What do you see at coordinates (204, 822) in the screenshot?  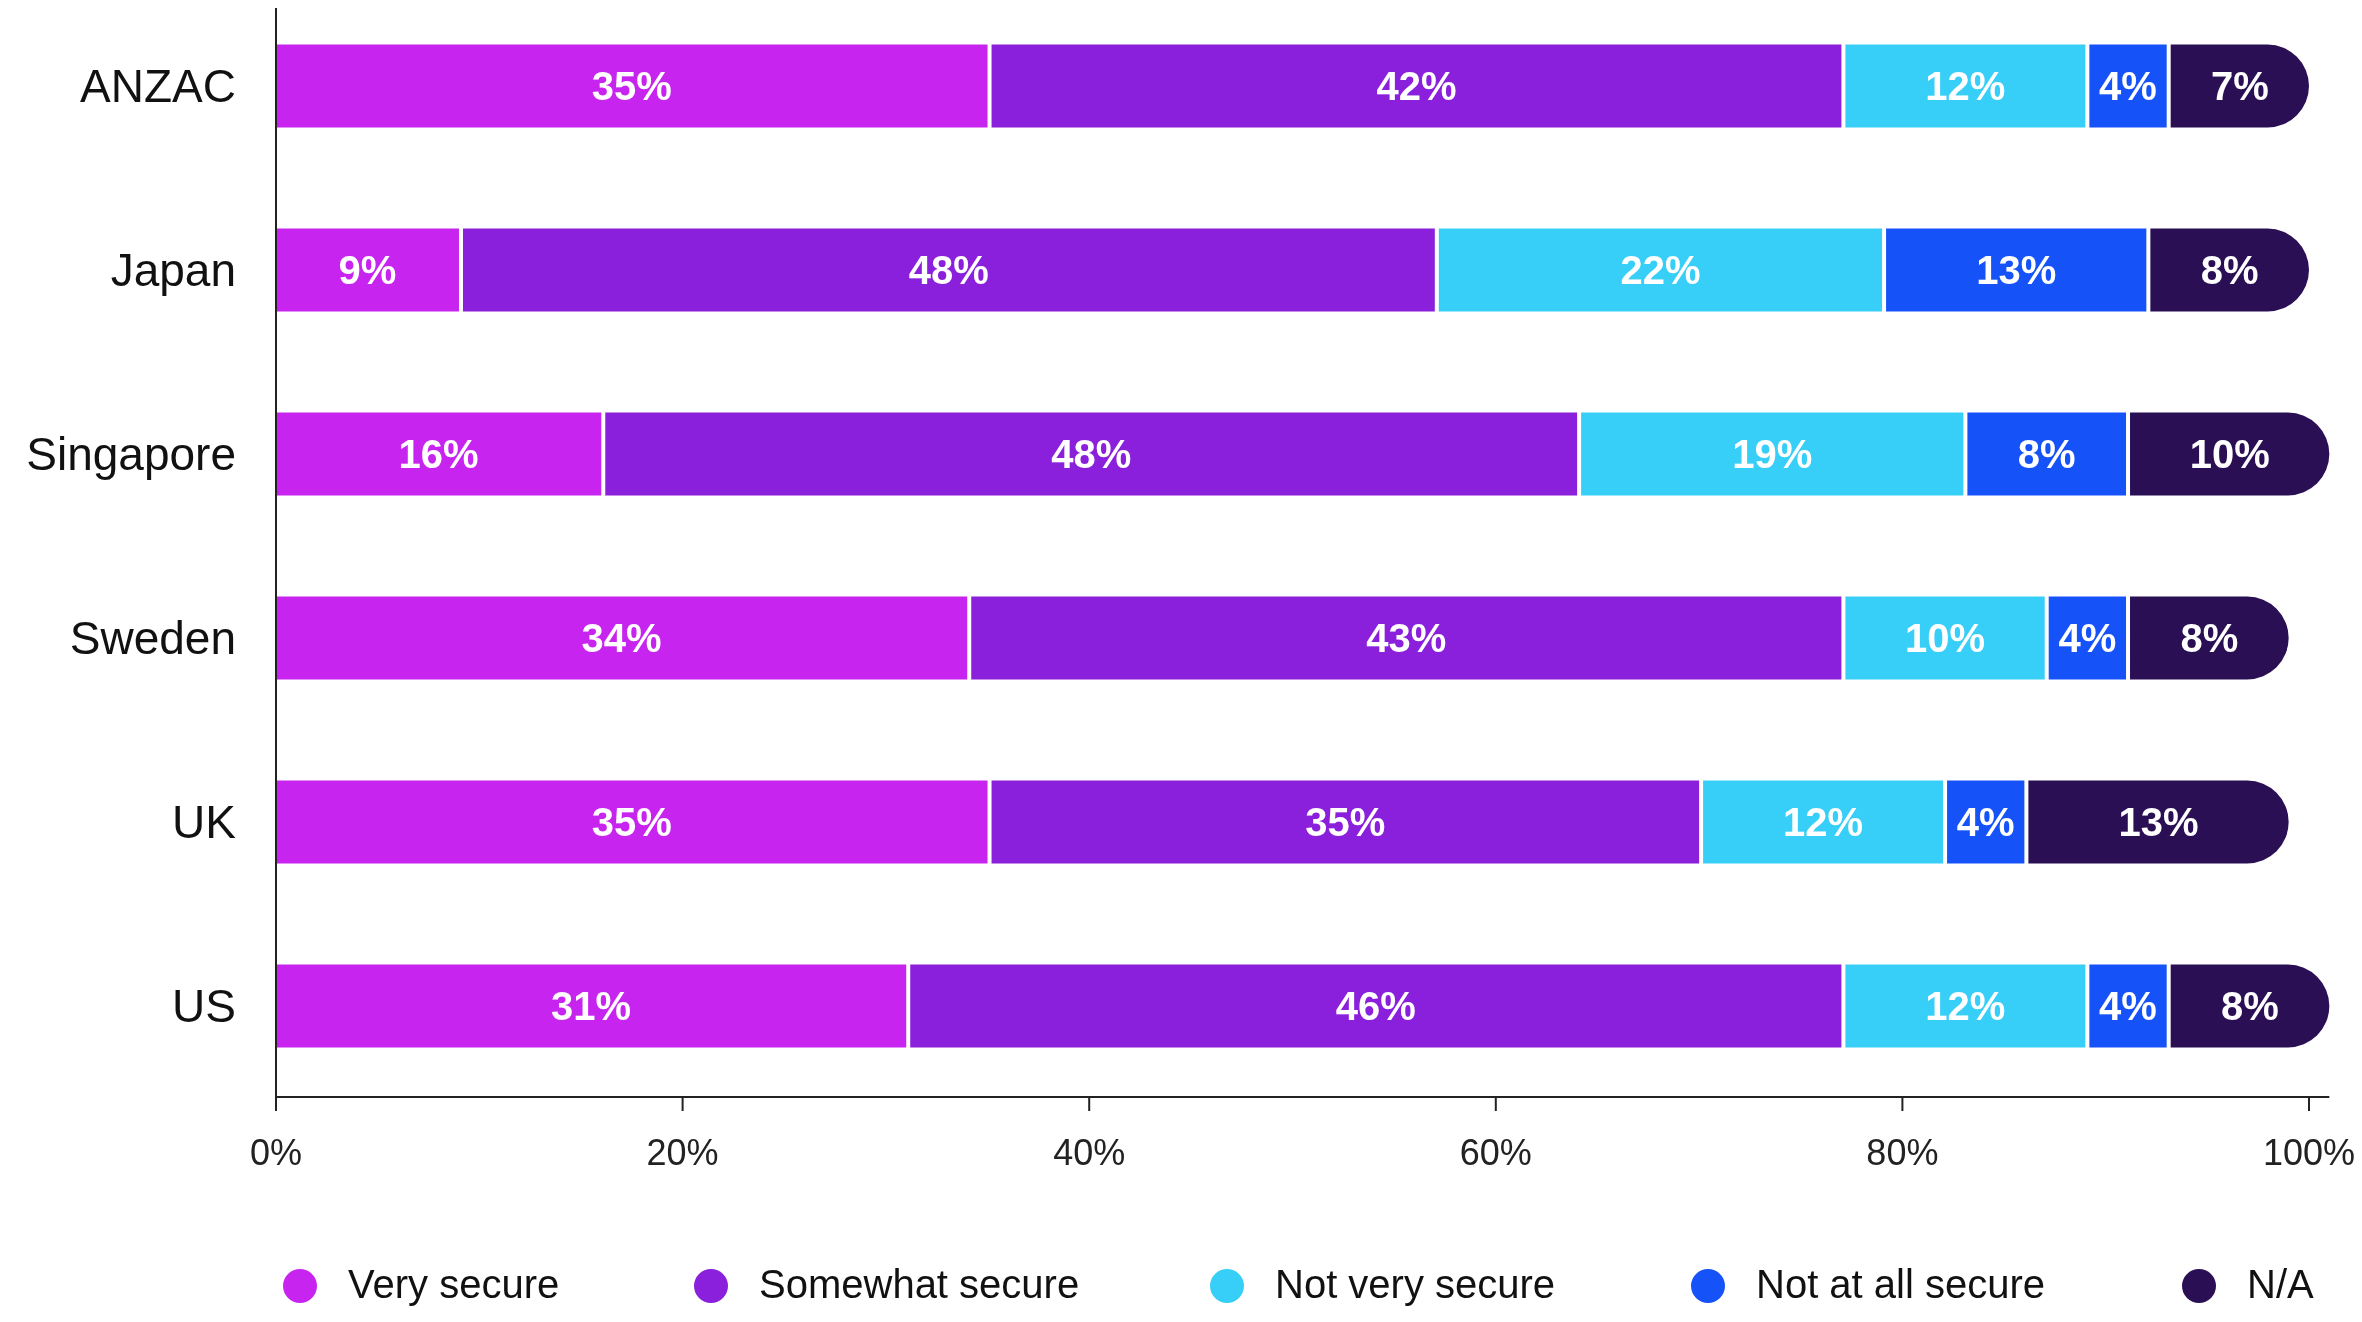 I see `y-tick-label: UK` at bounding box center [204, 822].